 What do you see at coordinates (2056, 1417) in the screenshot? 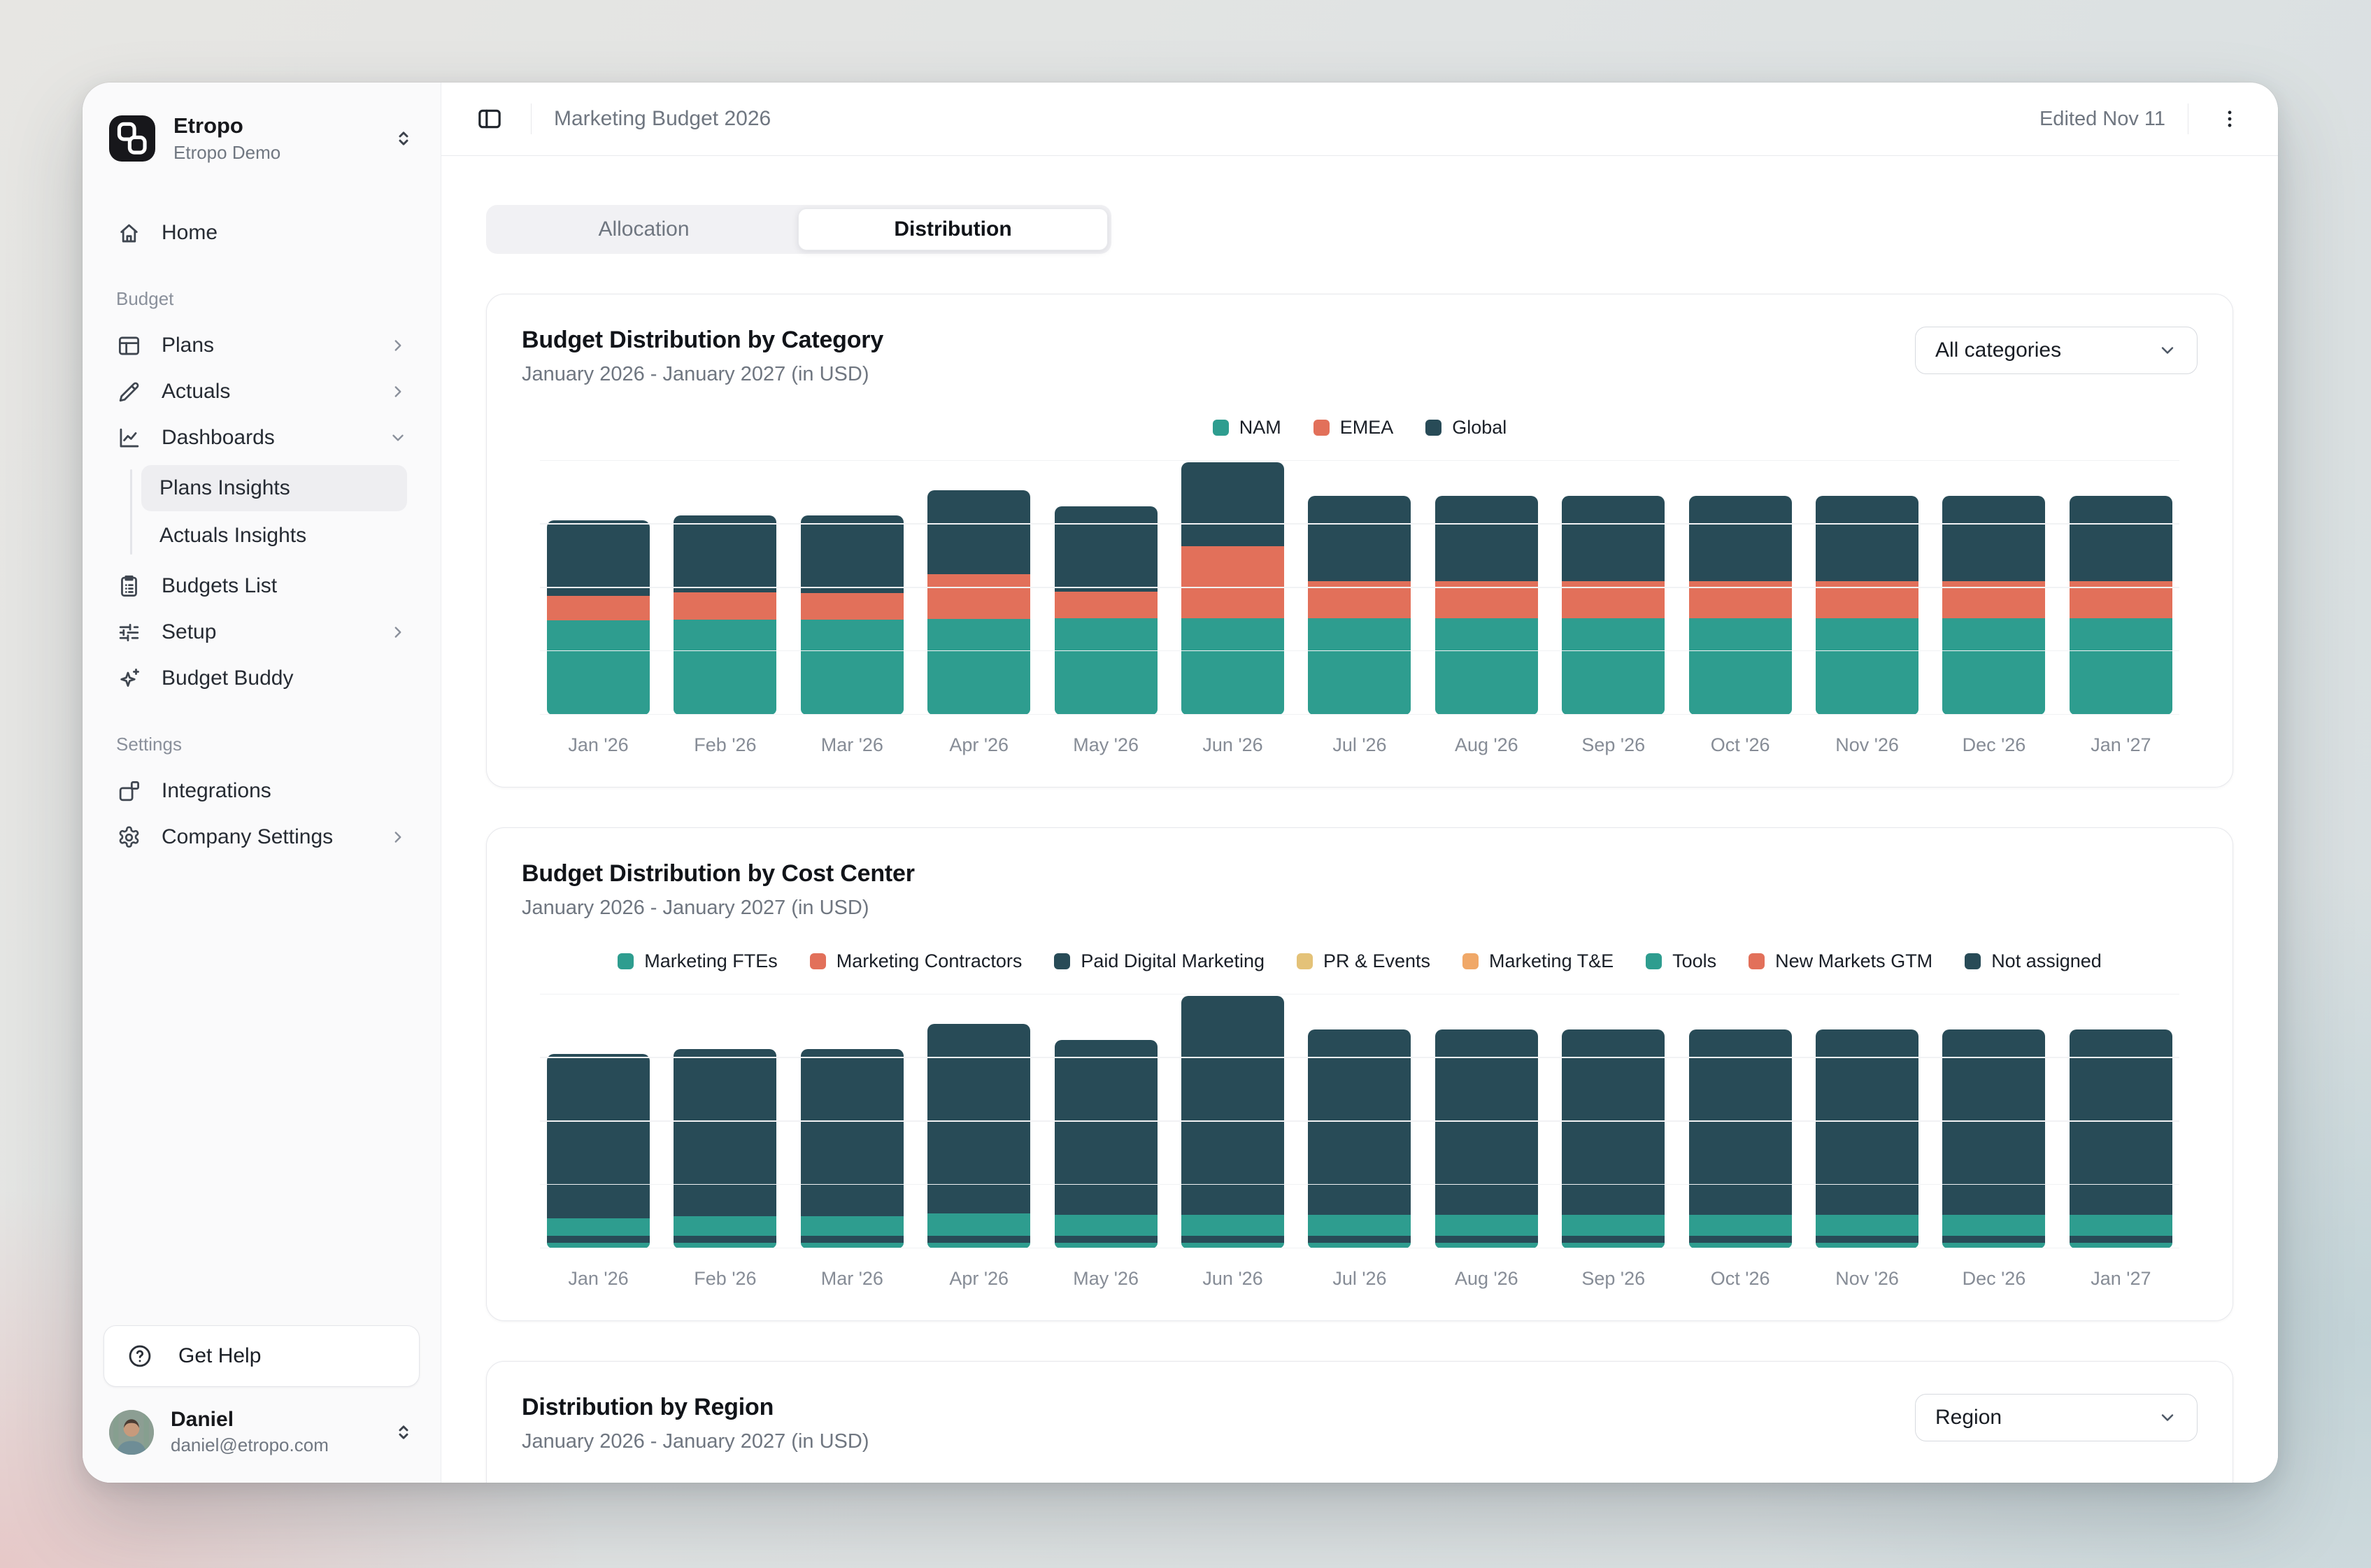
I see `region-filter-dropdown: Region` at bounding box center [2056, 1417].